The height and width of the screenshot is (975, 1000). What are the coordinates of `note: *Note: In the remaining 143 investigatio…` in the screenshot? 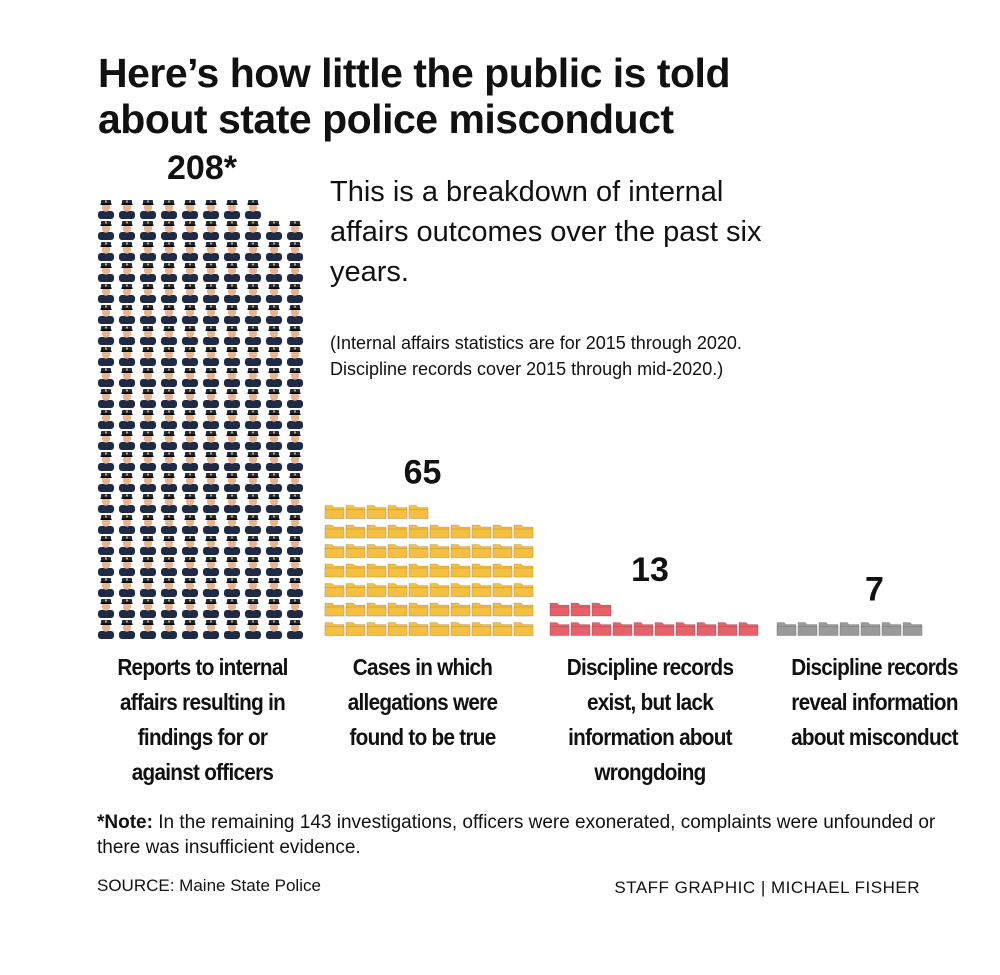 It's located at (522, 835).